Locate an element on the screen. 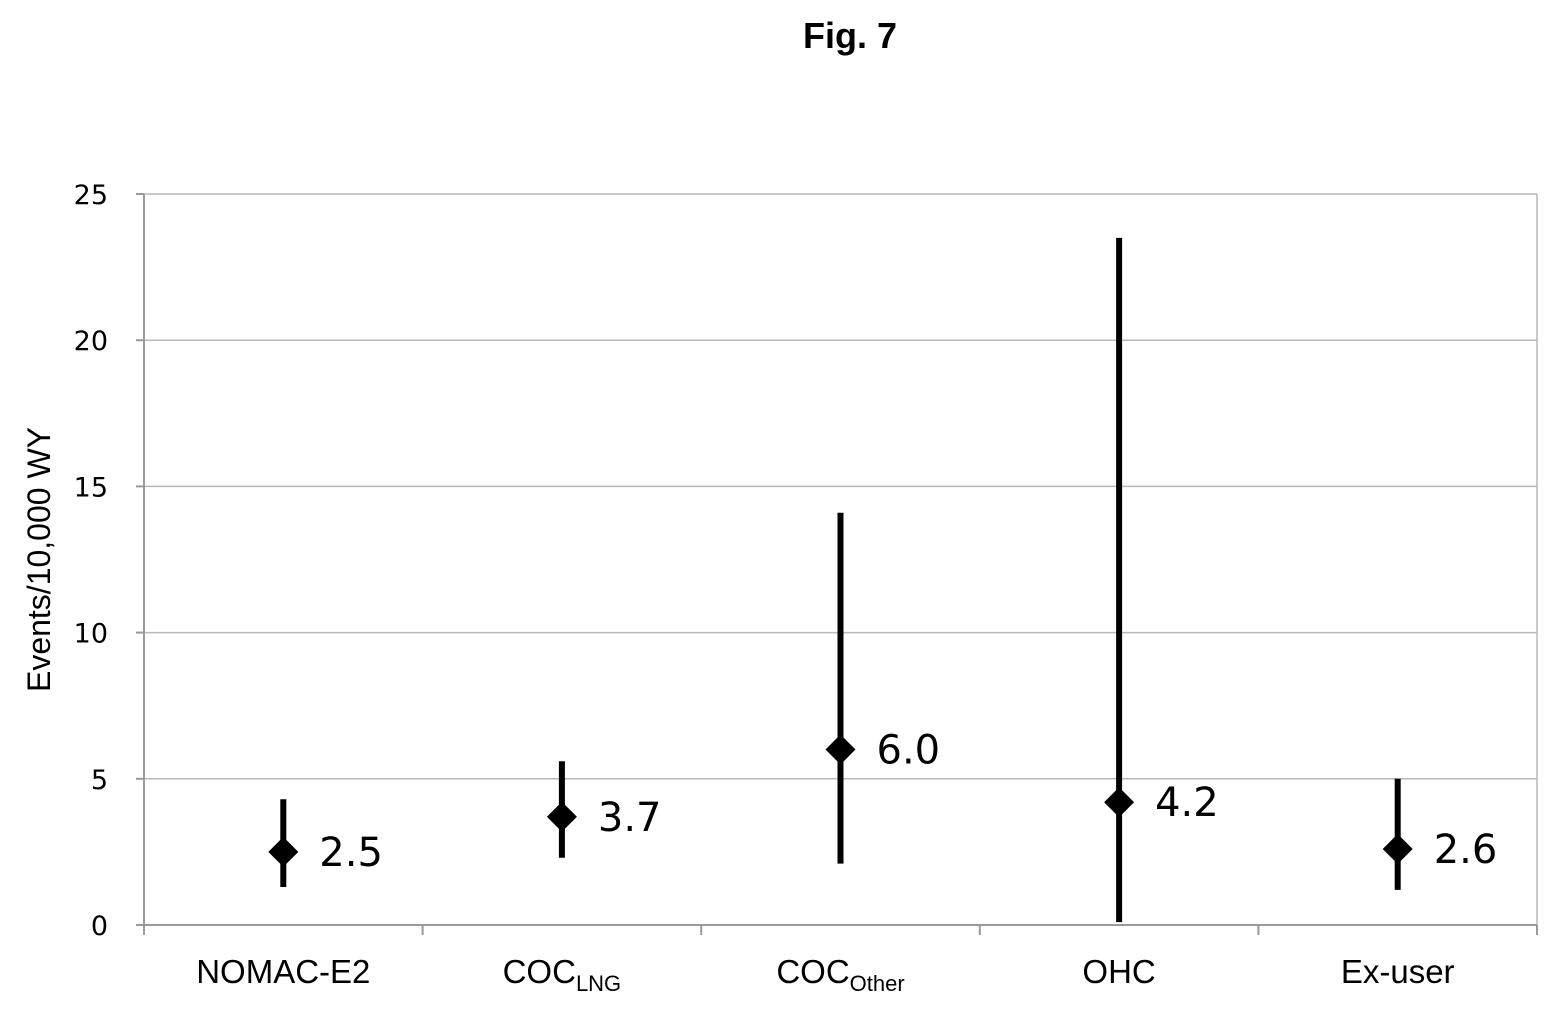  x-tick-label-0: NOMAC-E2 is located at coordinates (283, 971).